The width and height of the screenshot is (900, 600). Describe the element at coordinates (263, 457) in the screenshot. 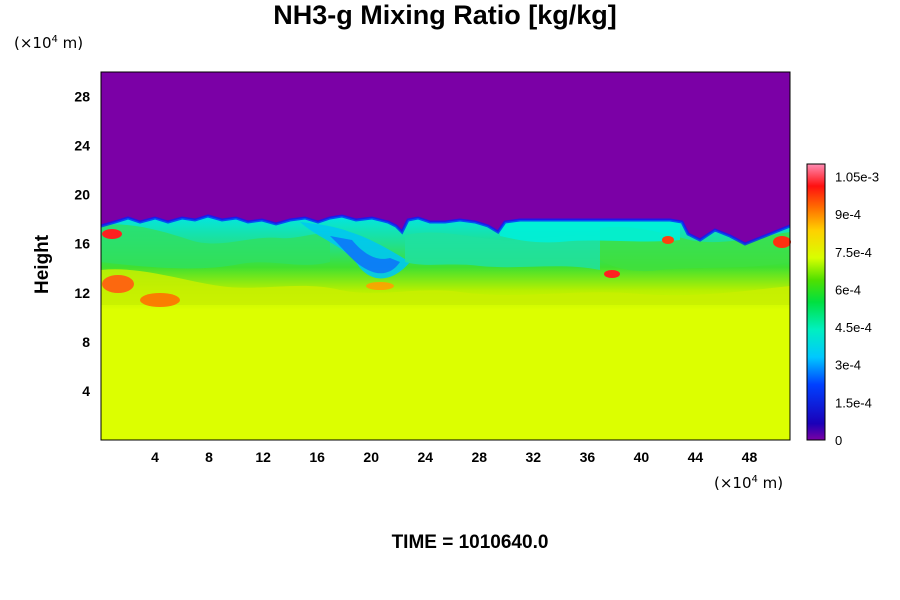

I see `x-tick-label: 12` at that location.